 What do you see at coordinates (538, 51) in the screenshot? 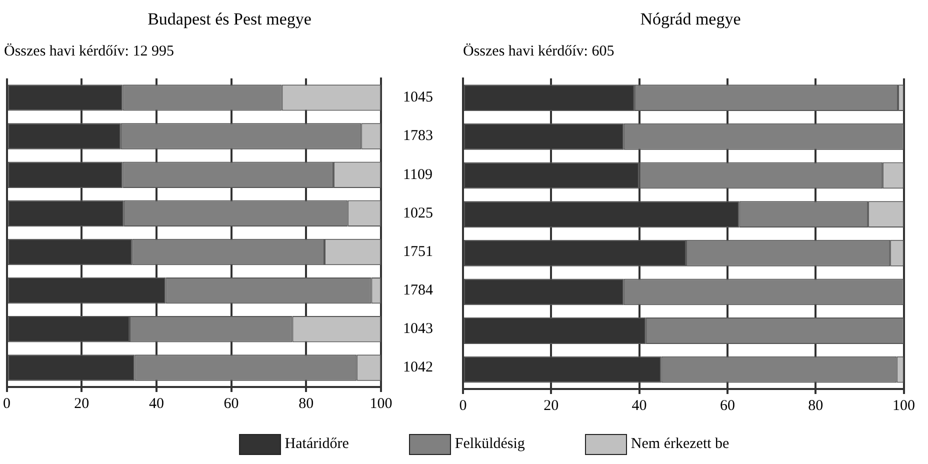
I see `chart-subtitle: Összes havi kérdőív: 605` at bounding box center [538, 51].